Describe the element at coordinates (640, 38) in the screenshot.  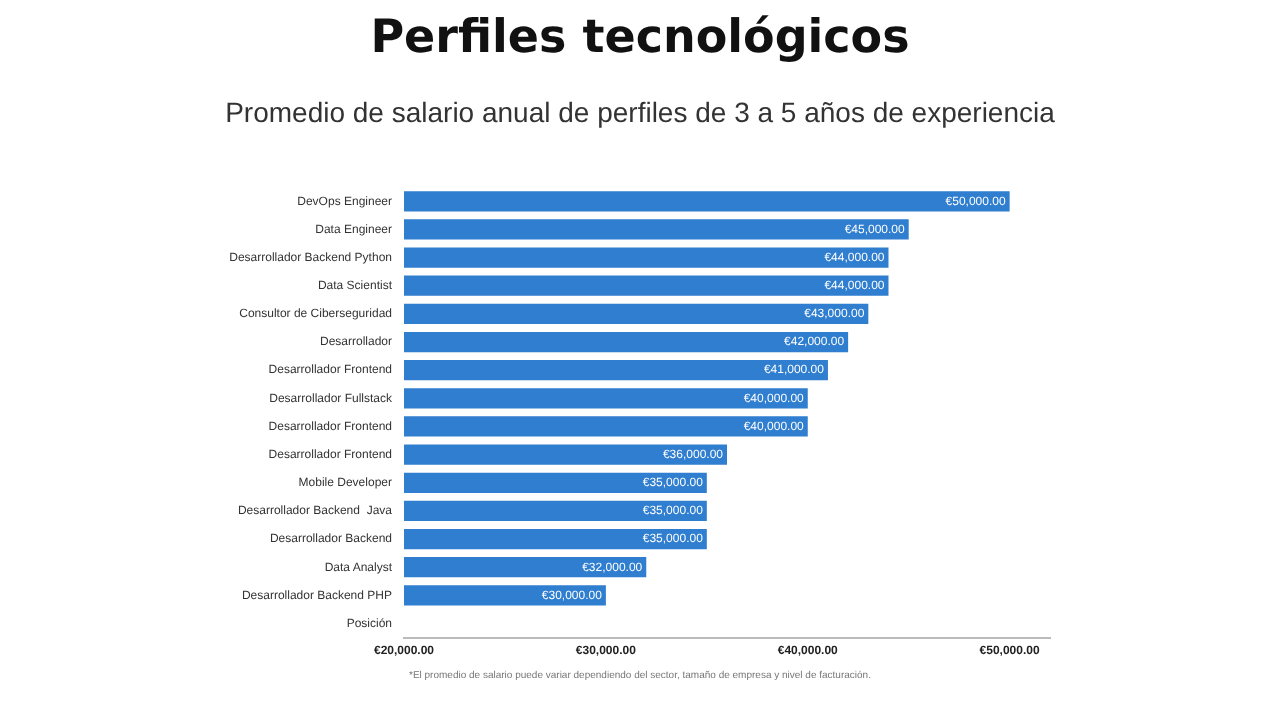
I see `chart-title: Perfiles tecnológicos` at that location.